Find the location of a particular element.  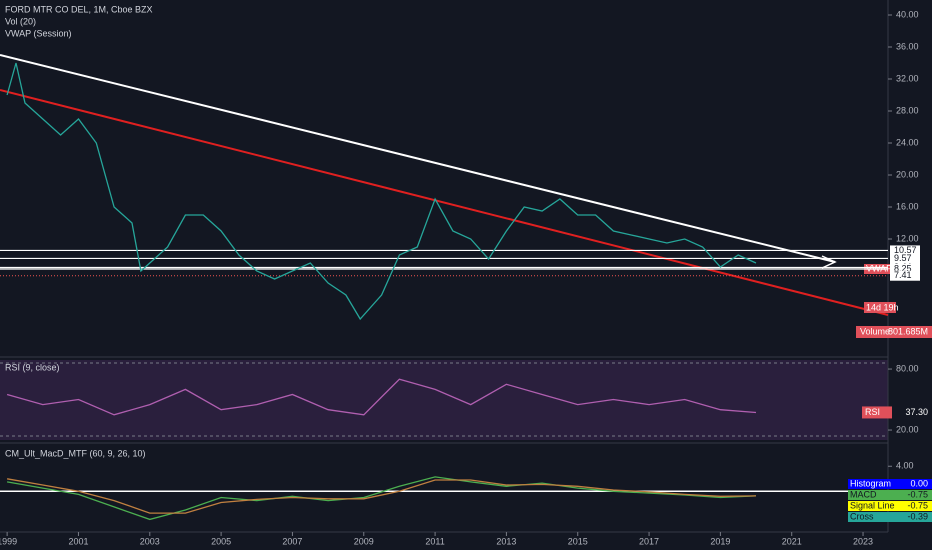

y-tick-label: 12.00 is located at coordinates (907, 238).